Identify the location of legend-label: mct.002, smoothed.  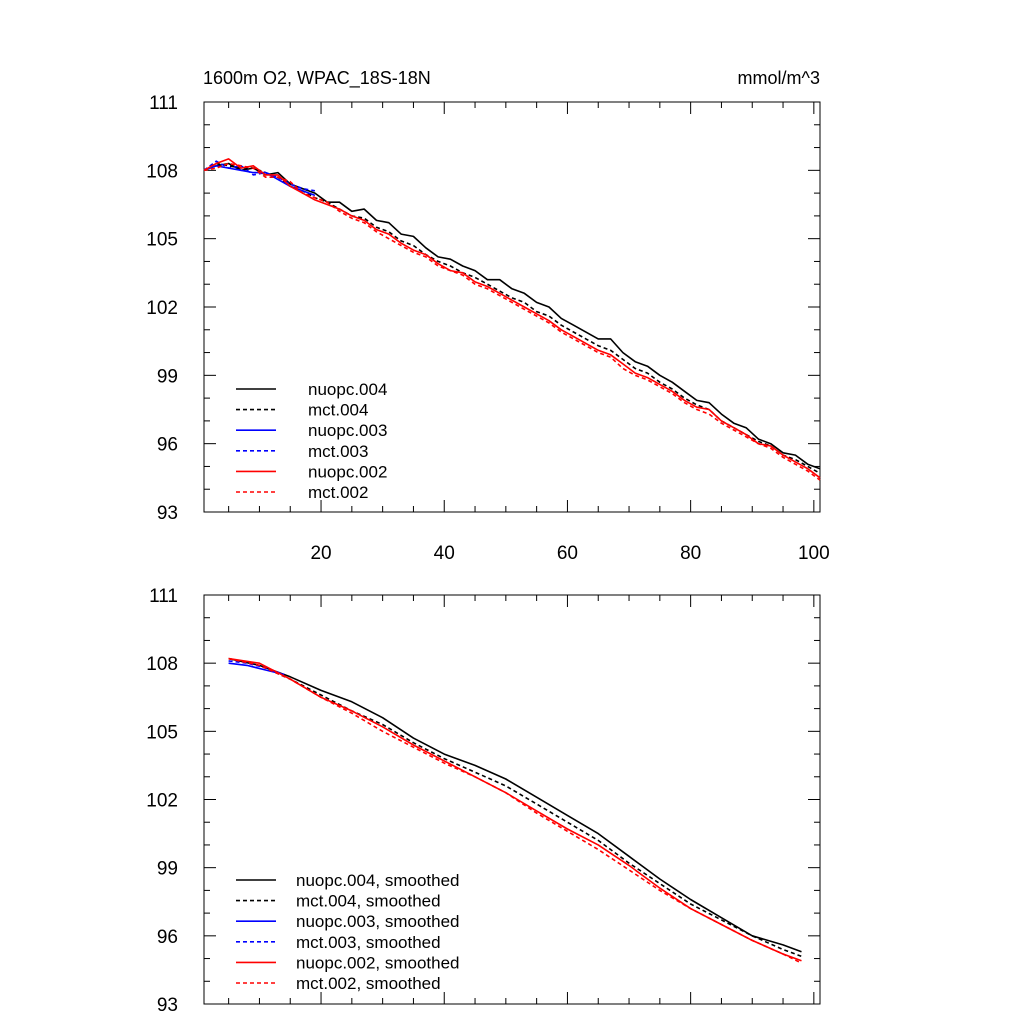
(368, 983).